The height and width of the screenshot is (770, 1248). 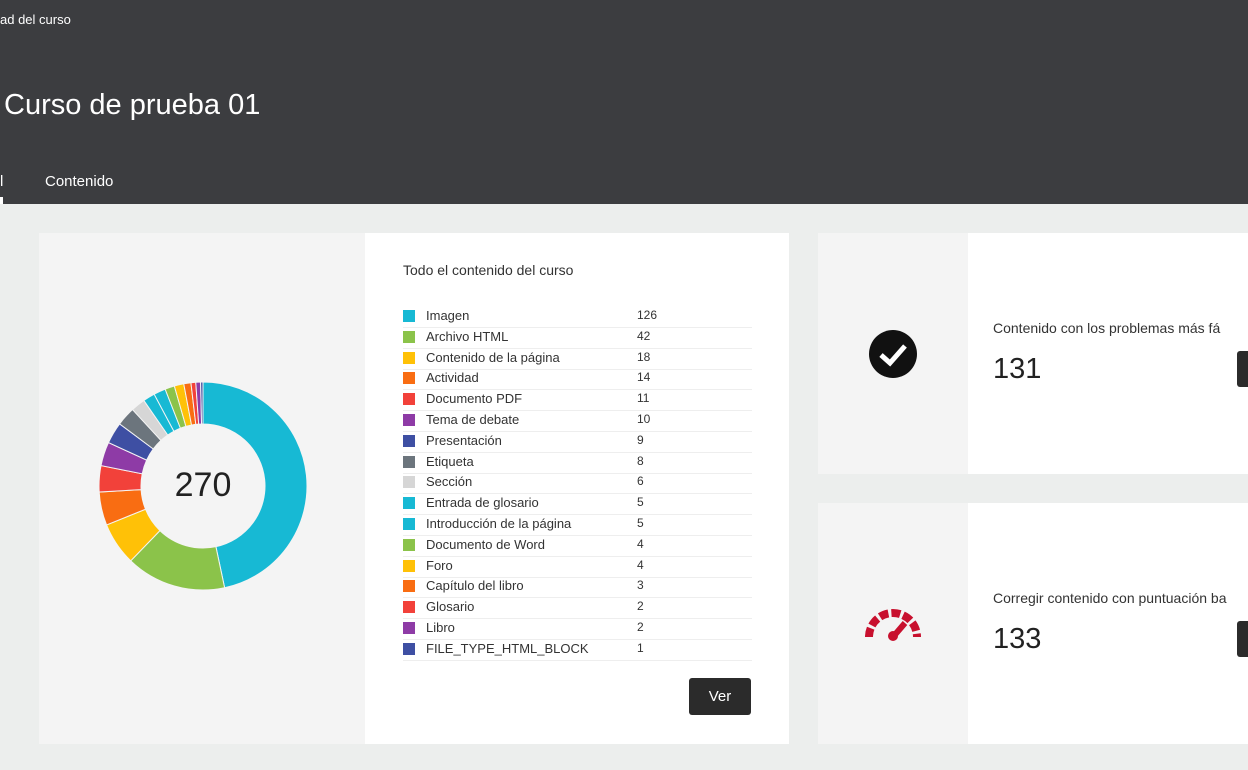 What do you see at coordinates (474, 399) in the screenshot?
I see `legend-label: Documento PDF` at bounding box center [474, 399].